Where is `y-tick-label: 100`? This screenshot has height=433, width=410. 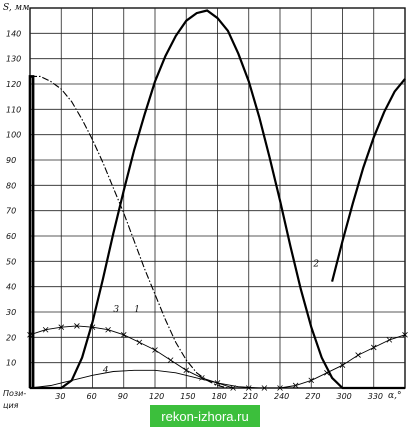 y-tick-label: 100 is located at coordinates (13, 135).